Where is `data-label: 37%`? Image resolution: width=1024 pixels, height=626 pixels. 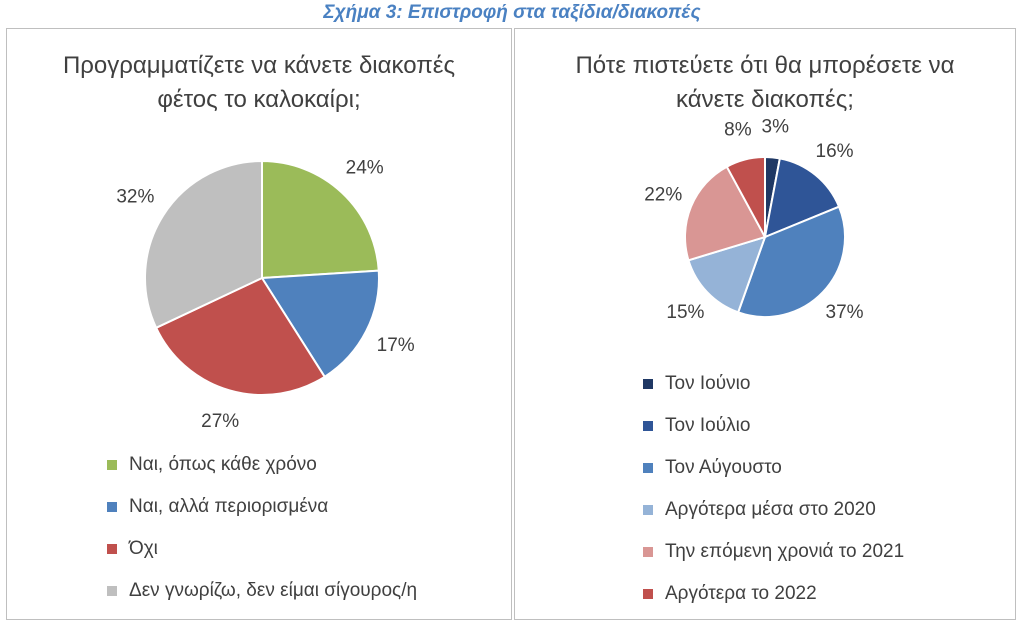
data-label: 37% is located at coordinates (845, 312).